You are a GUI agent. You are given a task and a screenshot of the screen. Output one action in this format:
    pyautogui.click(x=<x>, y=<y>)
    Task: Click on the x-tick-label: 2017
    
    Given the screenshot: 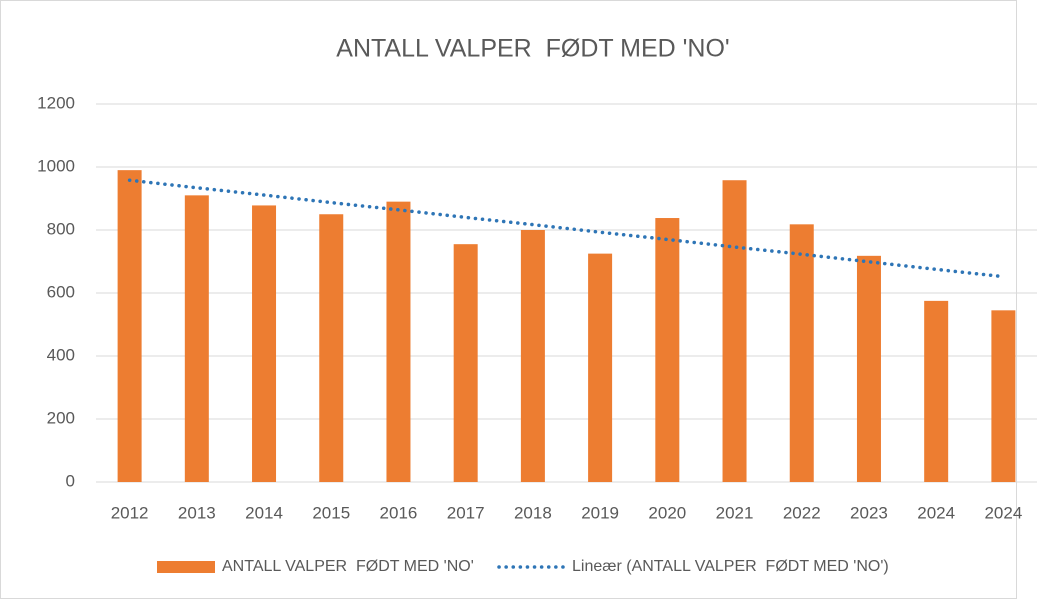 What is the action you would take?
    pyautogui.click(x=466, y=512)
    